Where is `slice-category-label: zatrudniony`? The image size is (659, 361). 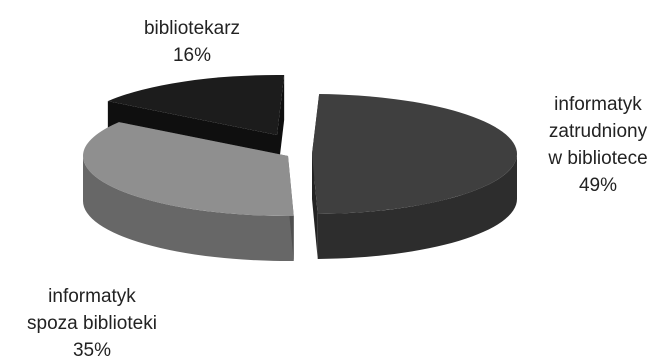
slice-category-label: zatrudniony is located at coordinates (598, 131).